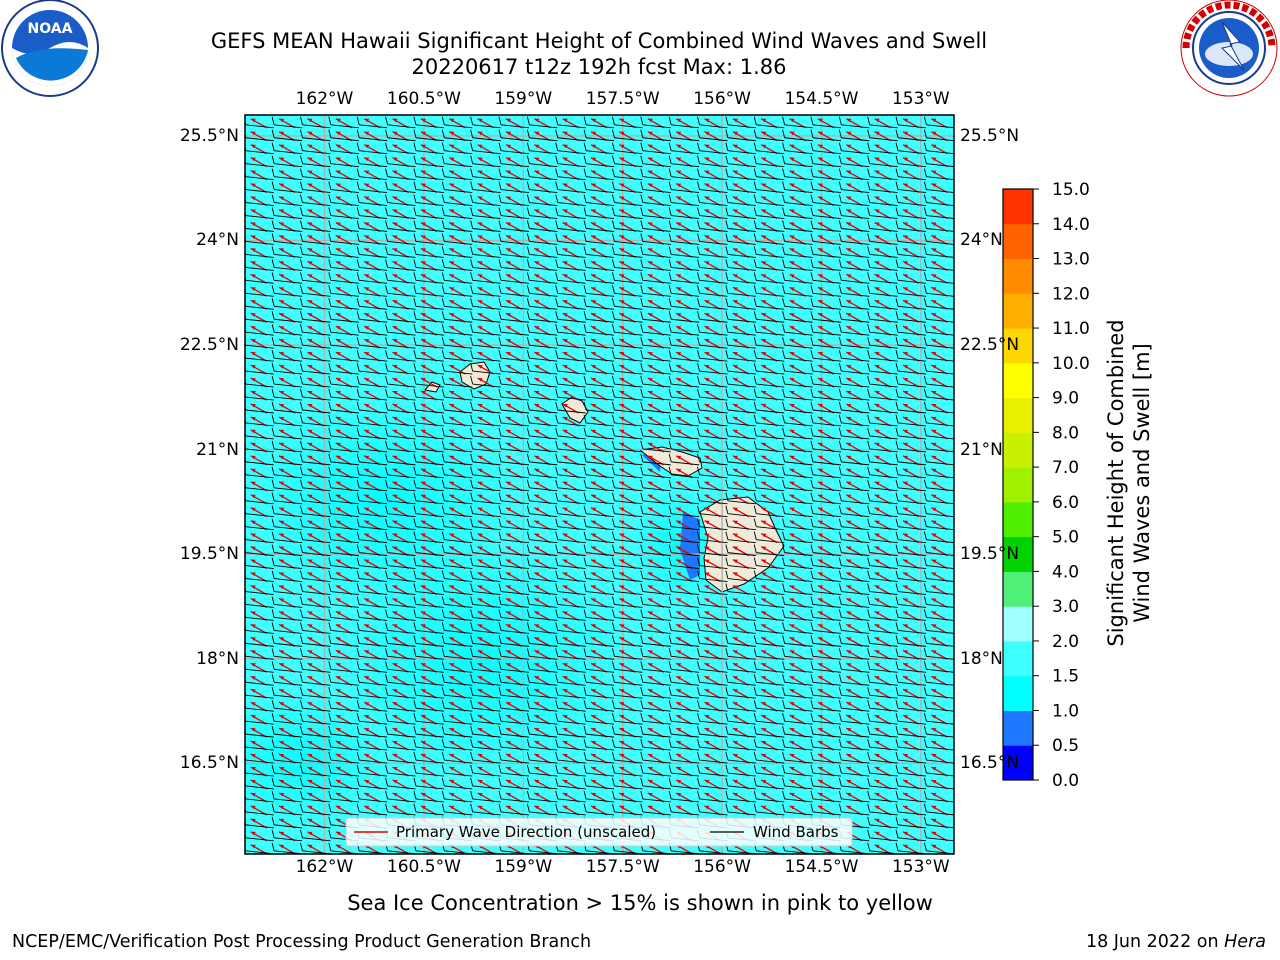 This screenshot has width=1280, height=960. What do you see at coordinates (1155, 942) in the screenshot?
I see `footer-date-text: 18 Jun 2022 on` at bounding box center [1155, 942].